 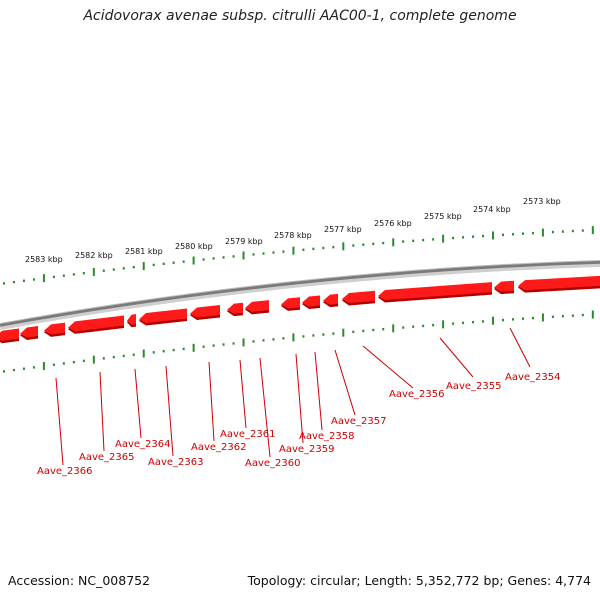 I want to click on backbone-highlight, so click(x=300, y=292).